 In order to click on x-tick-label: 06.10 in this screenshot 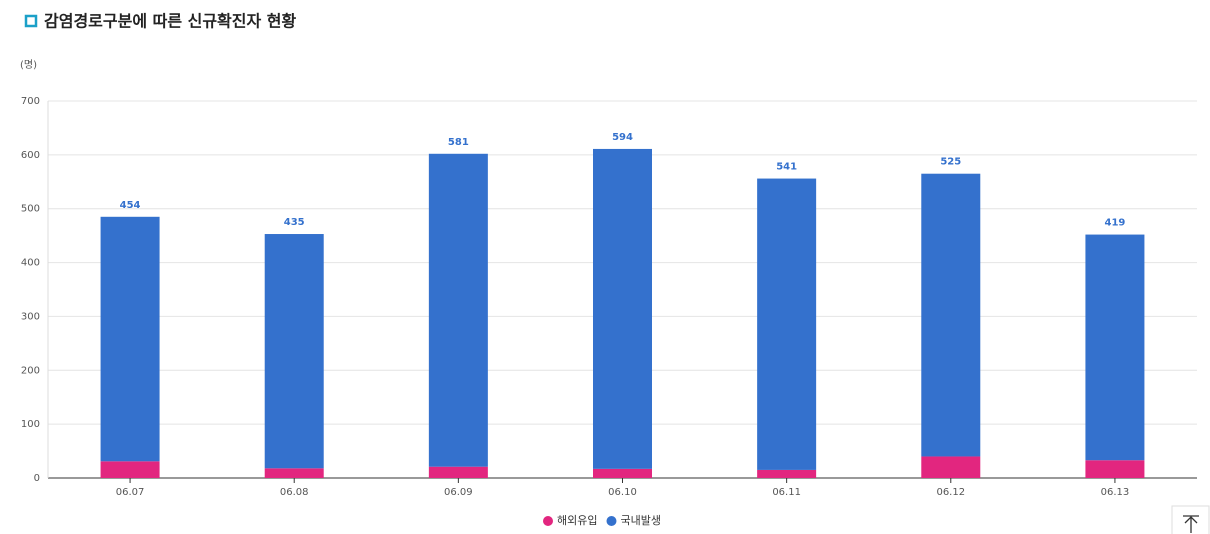, I will do `click(622, 492)`.